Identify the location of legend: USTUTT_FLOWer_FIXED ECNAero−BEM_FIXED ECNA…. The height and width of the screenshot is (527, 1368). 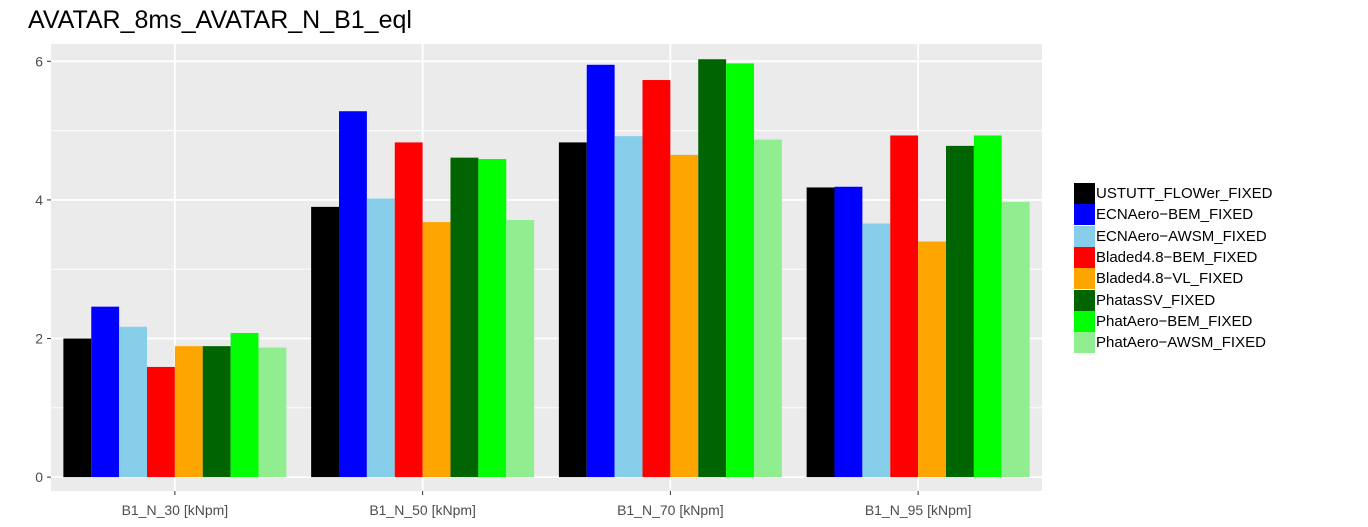
(1173, 268).